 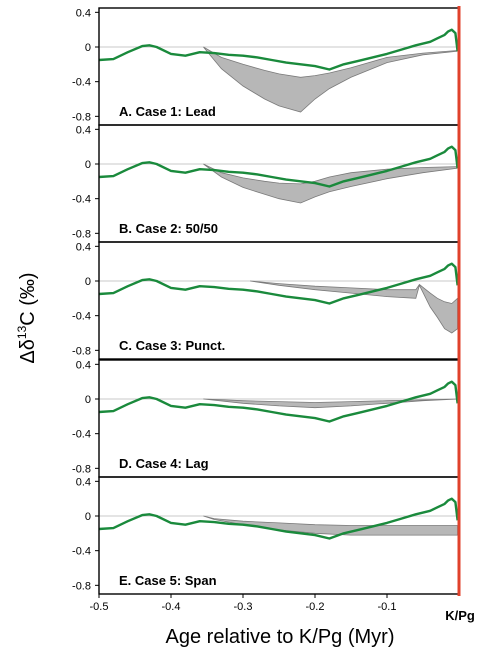 What do you see at coordinates (27, 317) in the screenshot?
I see `y-axis-label: Δδ13C (‰)` at bounding box center [27, 317].